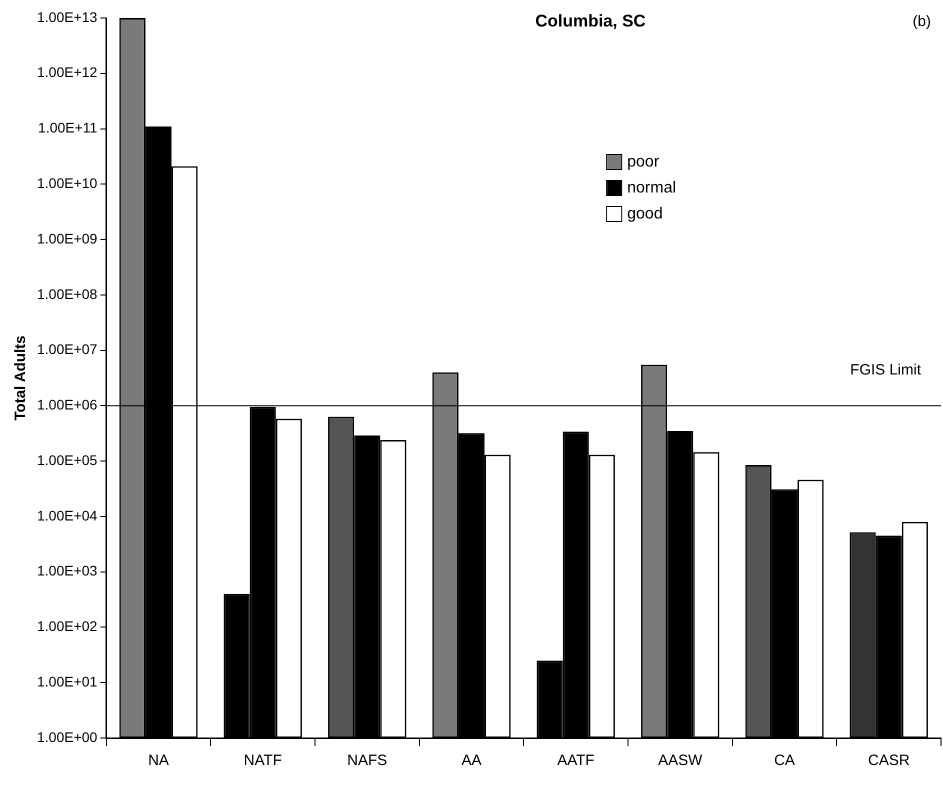 This screenshot has width=943, height=786. What do you see at coordinates (67, 460) in the screenshot?
I see `y-tick-label: 1.00E+05` at bounding box center [67, 460].